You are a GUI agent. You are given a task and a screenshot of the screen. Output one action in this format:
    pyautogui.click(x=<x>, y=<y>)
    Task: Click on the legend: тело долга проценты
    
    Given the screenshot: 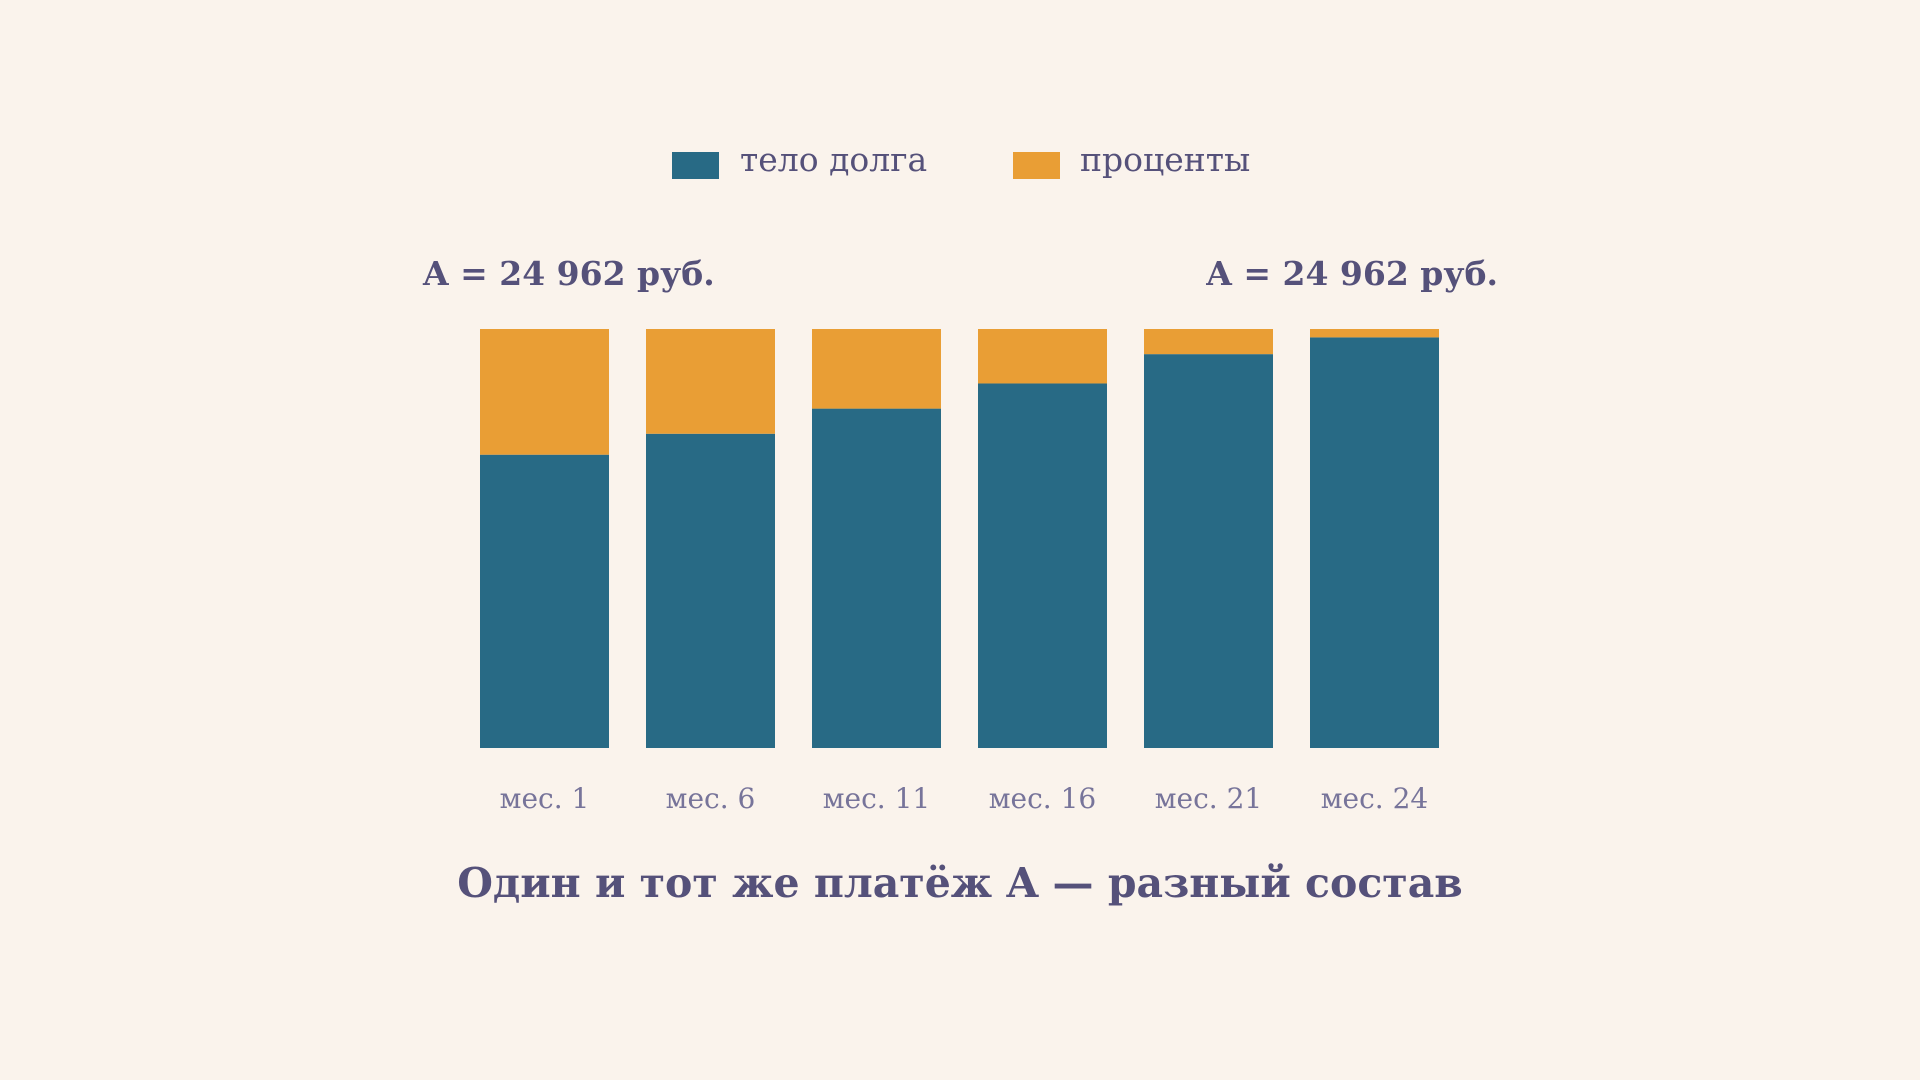 What is the action you would take?
    pyautogui.click(x=961, y=159)
    